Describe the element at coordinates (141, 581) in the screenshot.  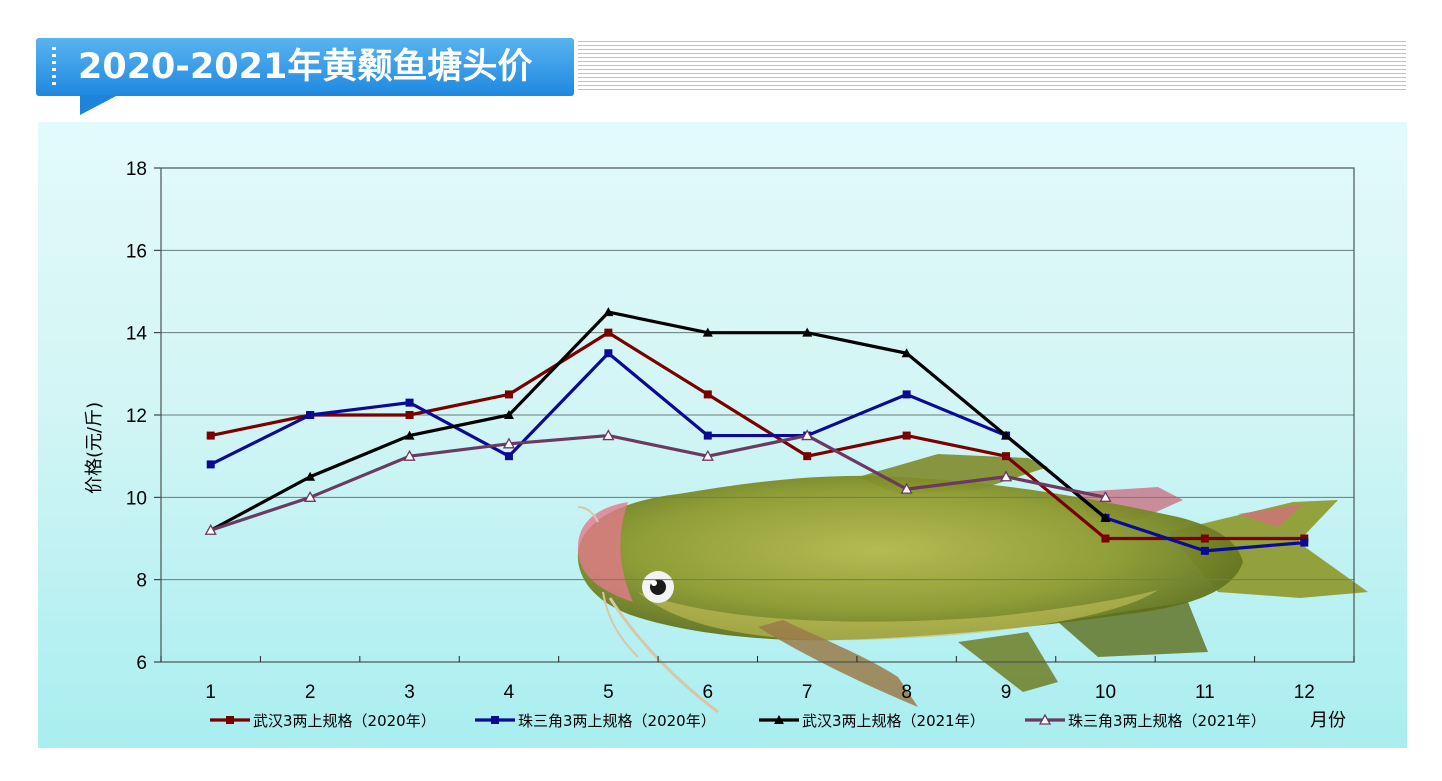
I see `y-tick-label: 8` at that location.